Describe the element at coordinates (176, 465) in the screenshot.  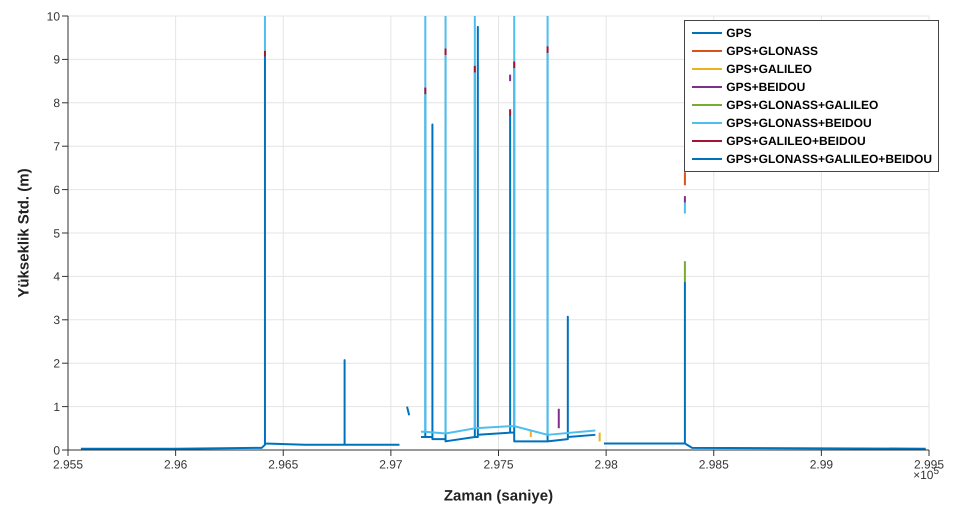
I see `x-tick-label: 2.96` at that location.